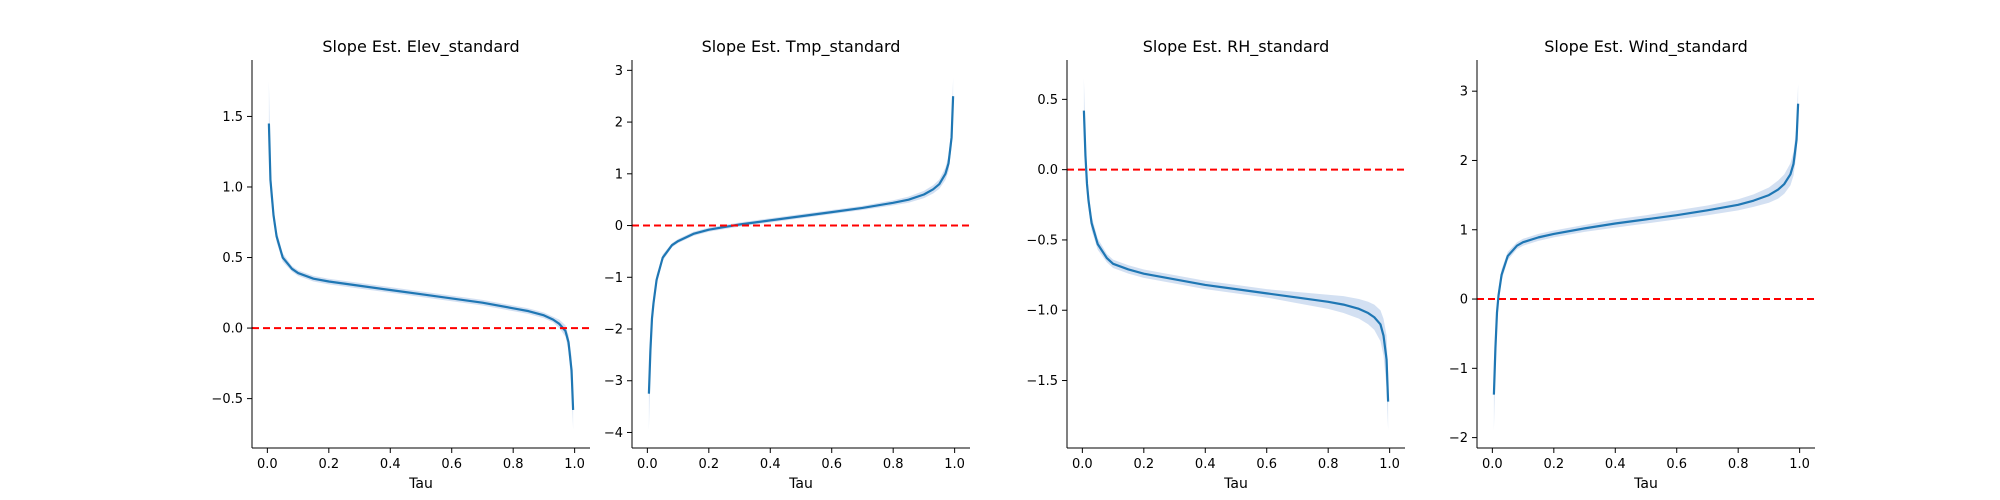 The height and width of the screenshot is (500, 2000). I want to click on y-tick-label: −1.0, so click(1042, 311).